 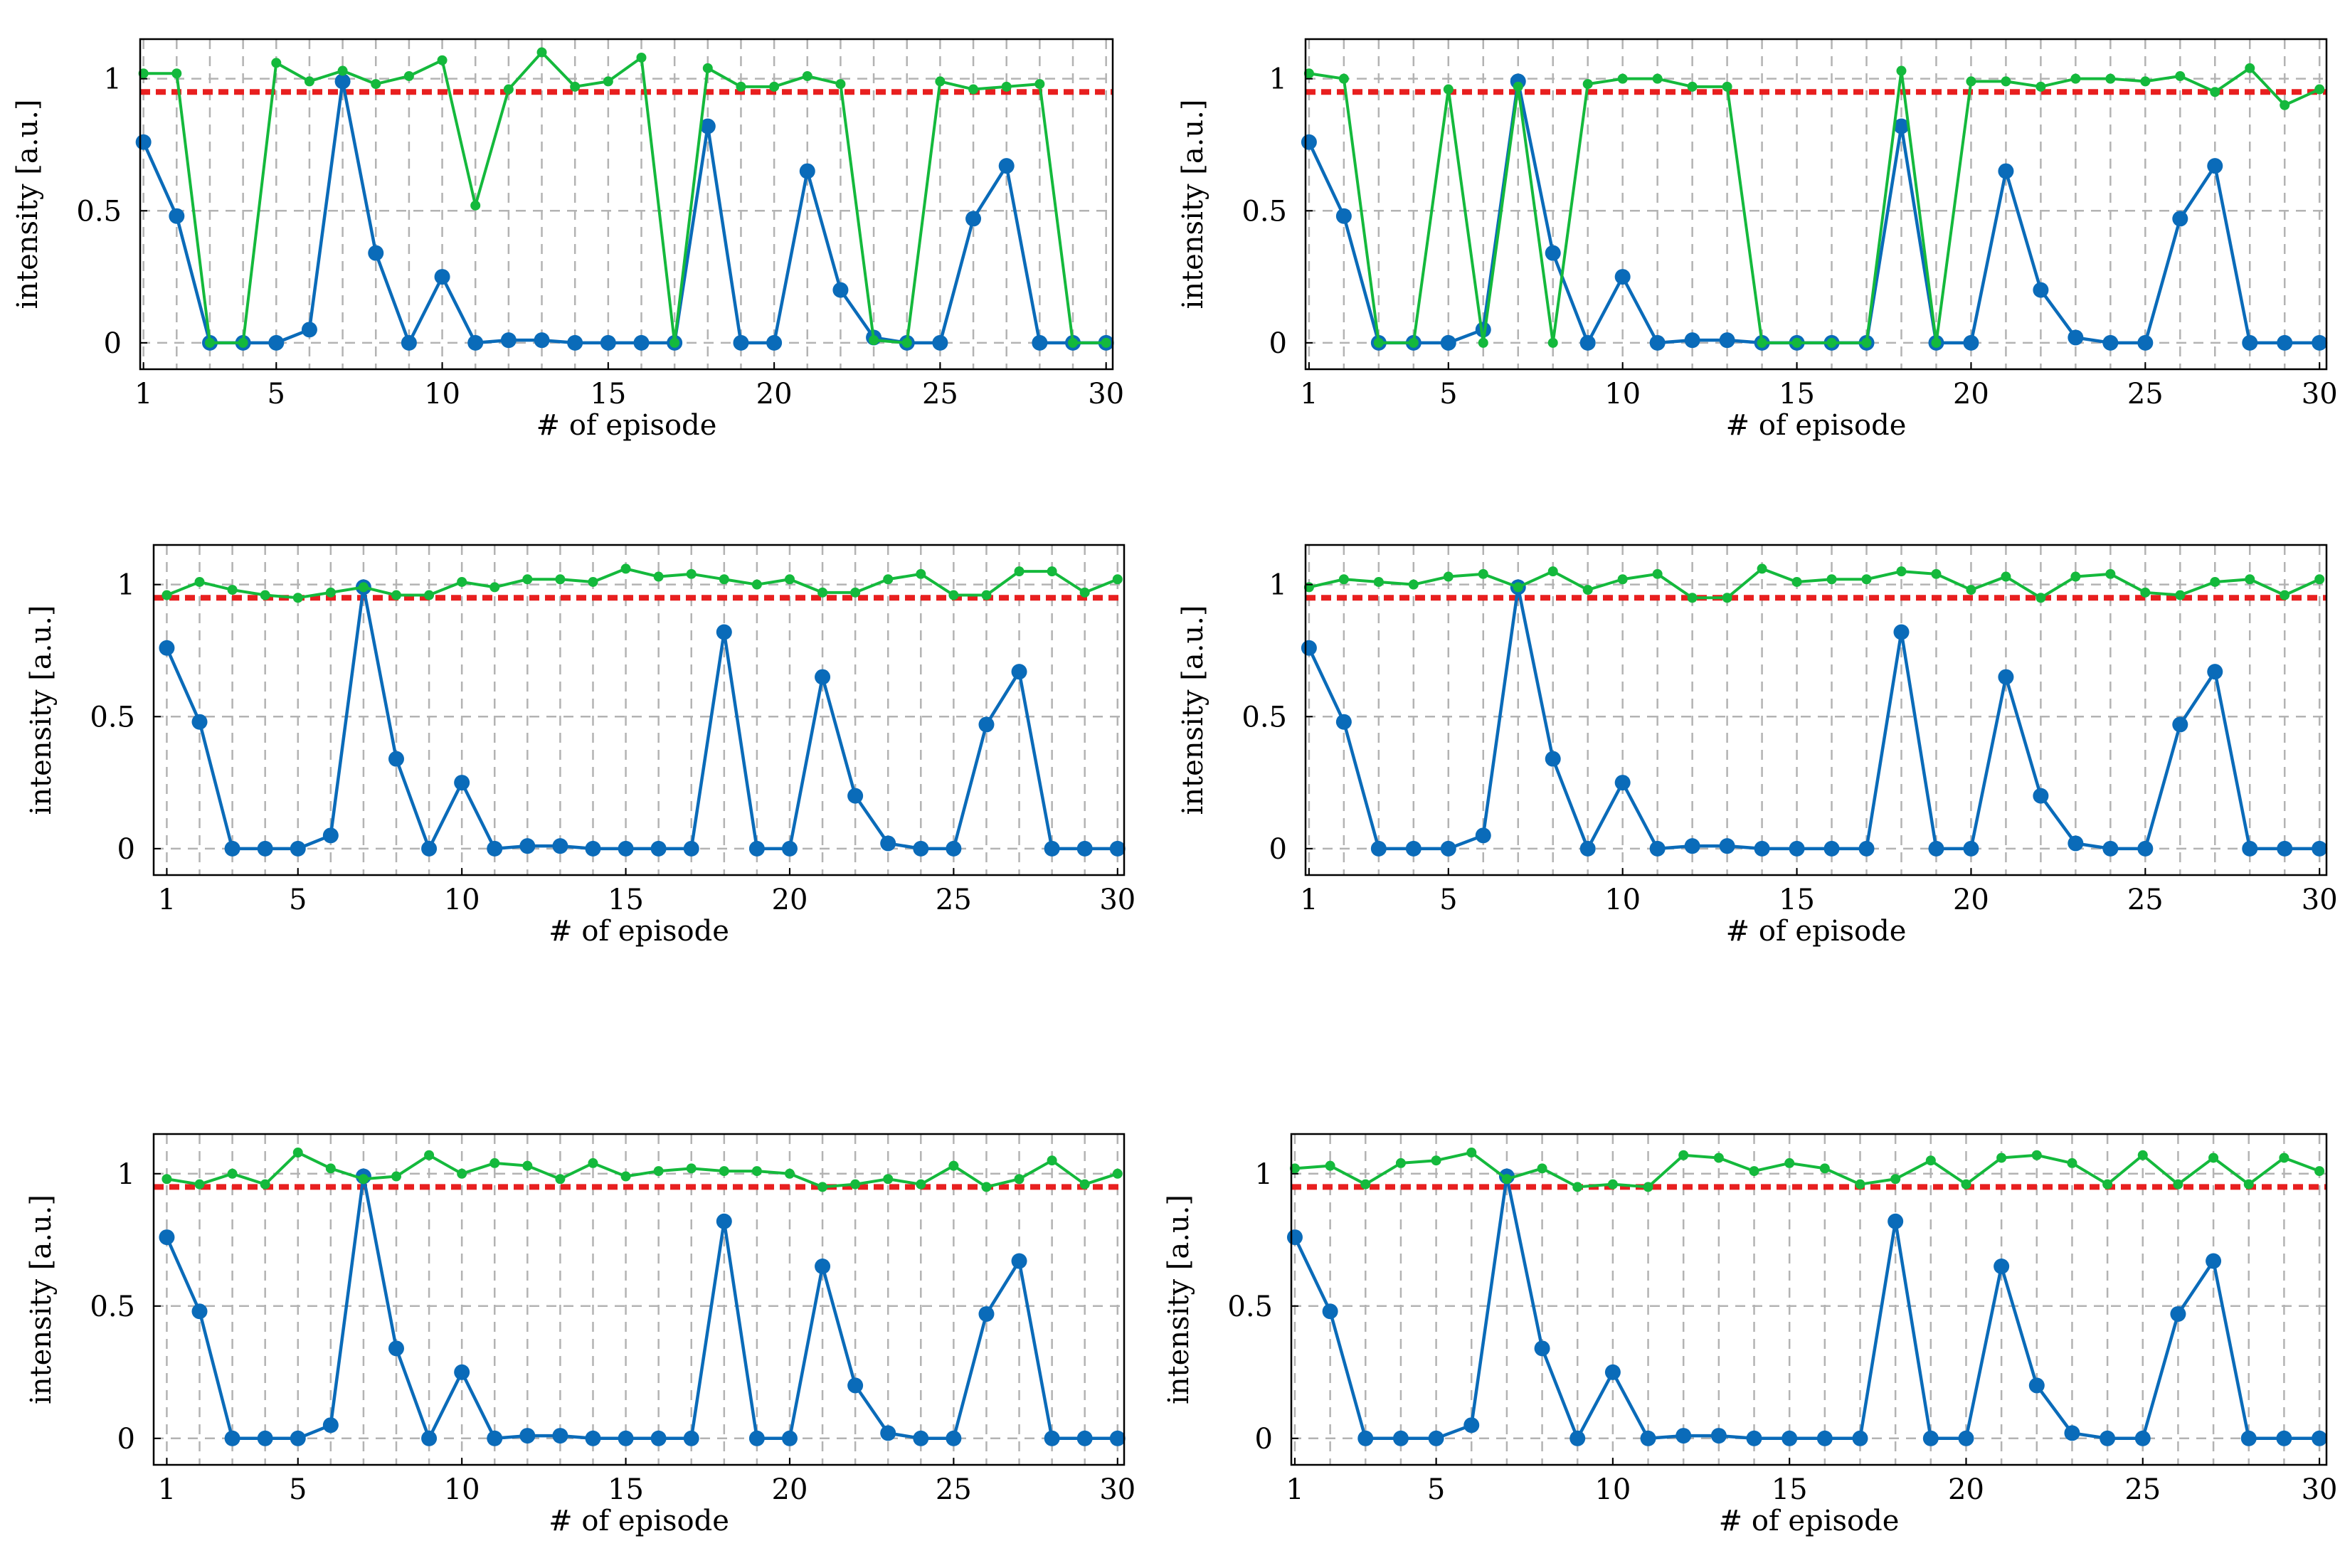 I want to click on x-tick-label: 15, so click(x=626, y=1489).